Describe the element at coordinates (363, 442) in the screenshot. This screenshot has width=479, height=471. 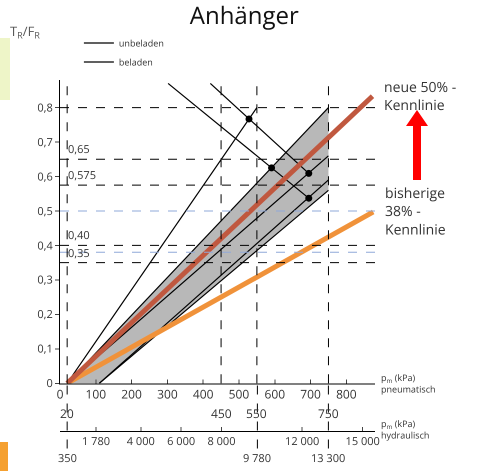
I see `x2-tick-label: 15 000` at that location.